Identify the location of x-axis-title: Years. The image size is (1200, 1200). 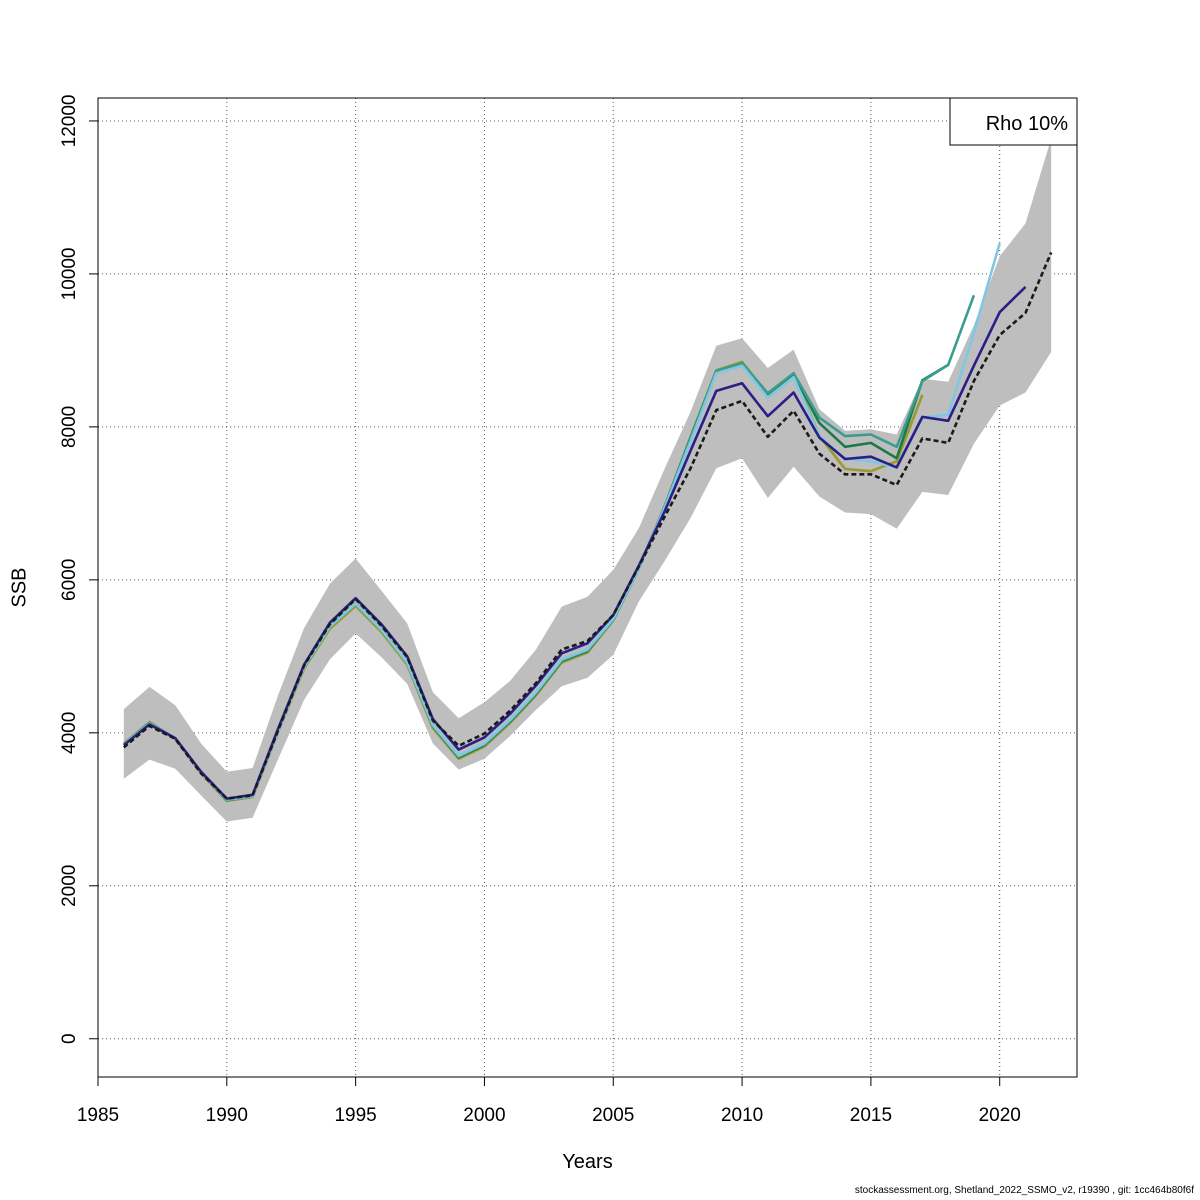
(587, 1162).